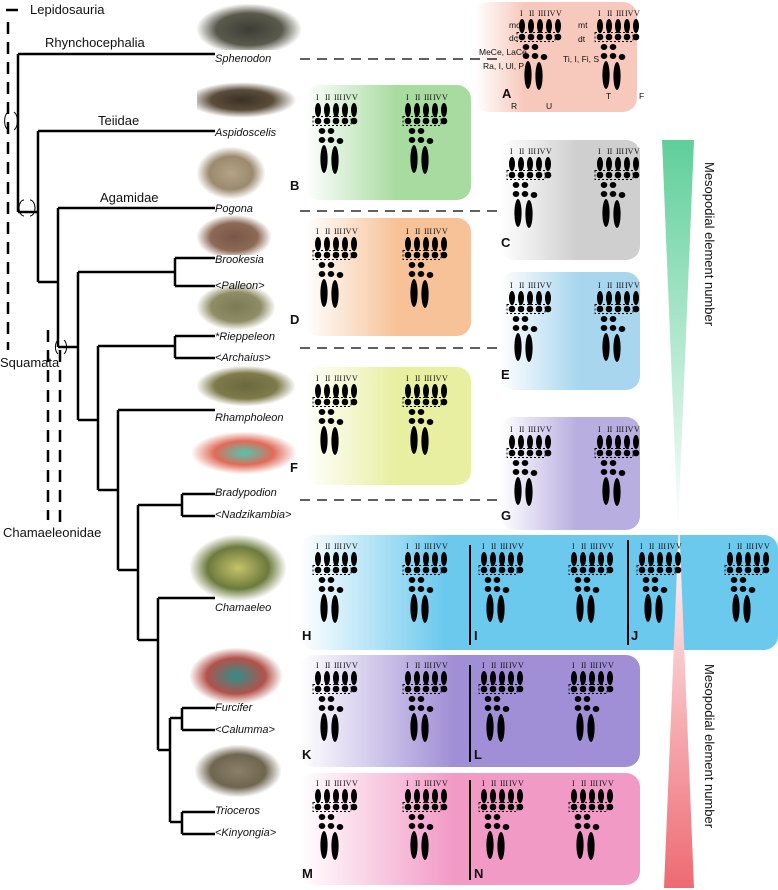 The width and height of the screenshot is (778, 890). I want to click on panel-b-hind-box, so click(422, 121).